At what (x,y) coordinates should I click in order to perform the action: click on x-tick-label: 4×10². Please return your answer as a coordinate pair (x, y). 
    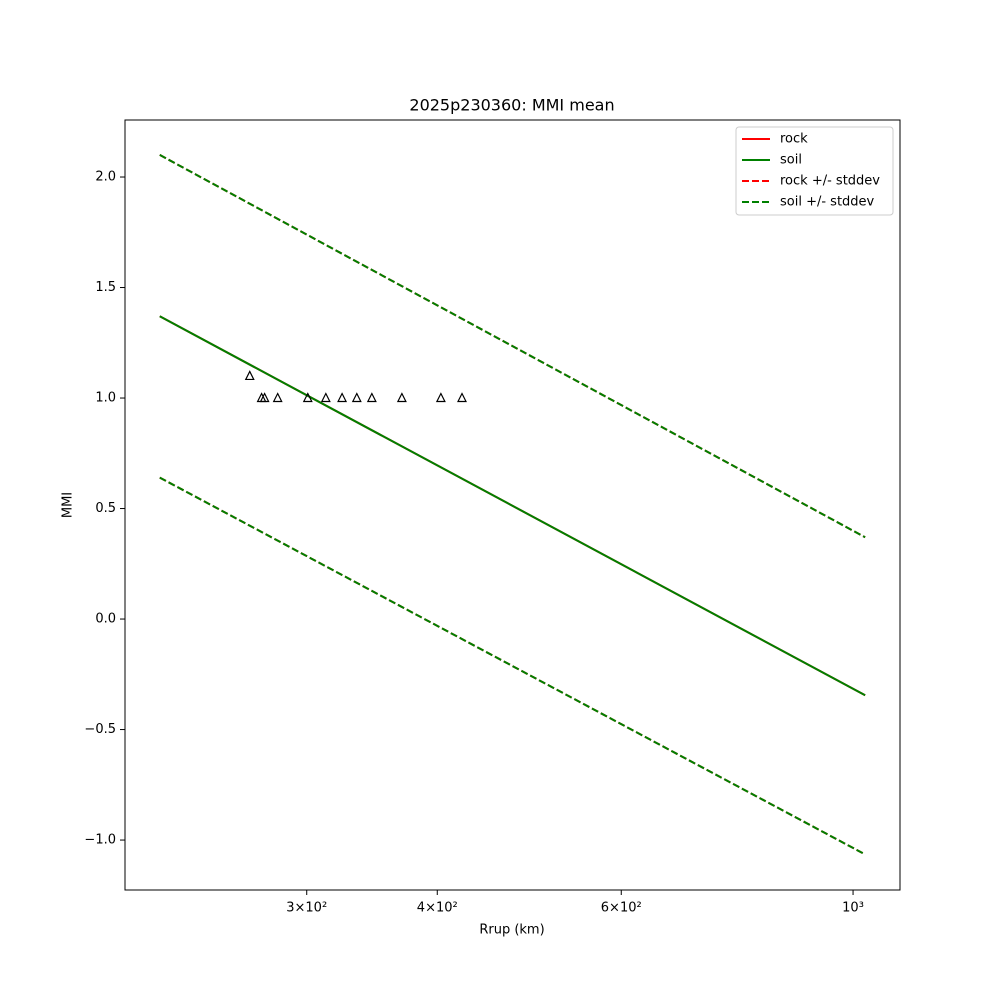
    Looking at the image, I should click on (437, 908).